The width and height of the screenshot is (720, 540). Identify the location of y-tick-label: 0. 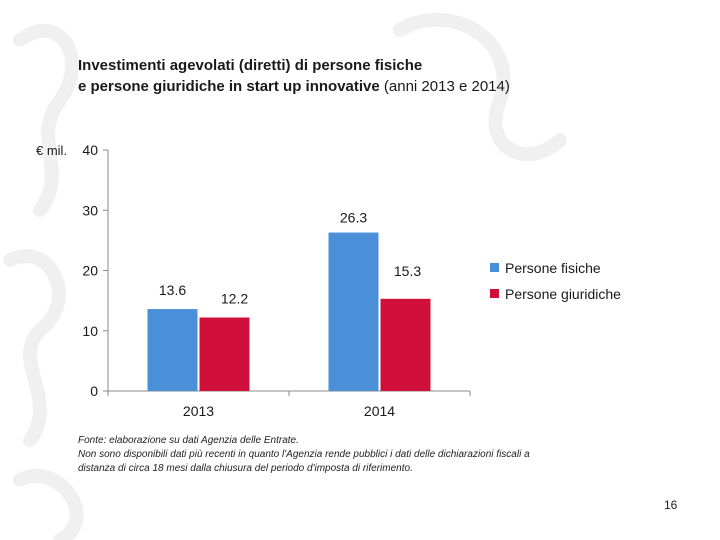
(94, 391).